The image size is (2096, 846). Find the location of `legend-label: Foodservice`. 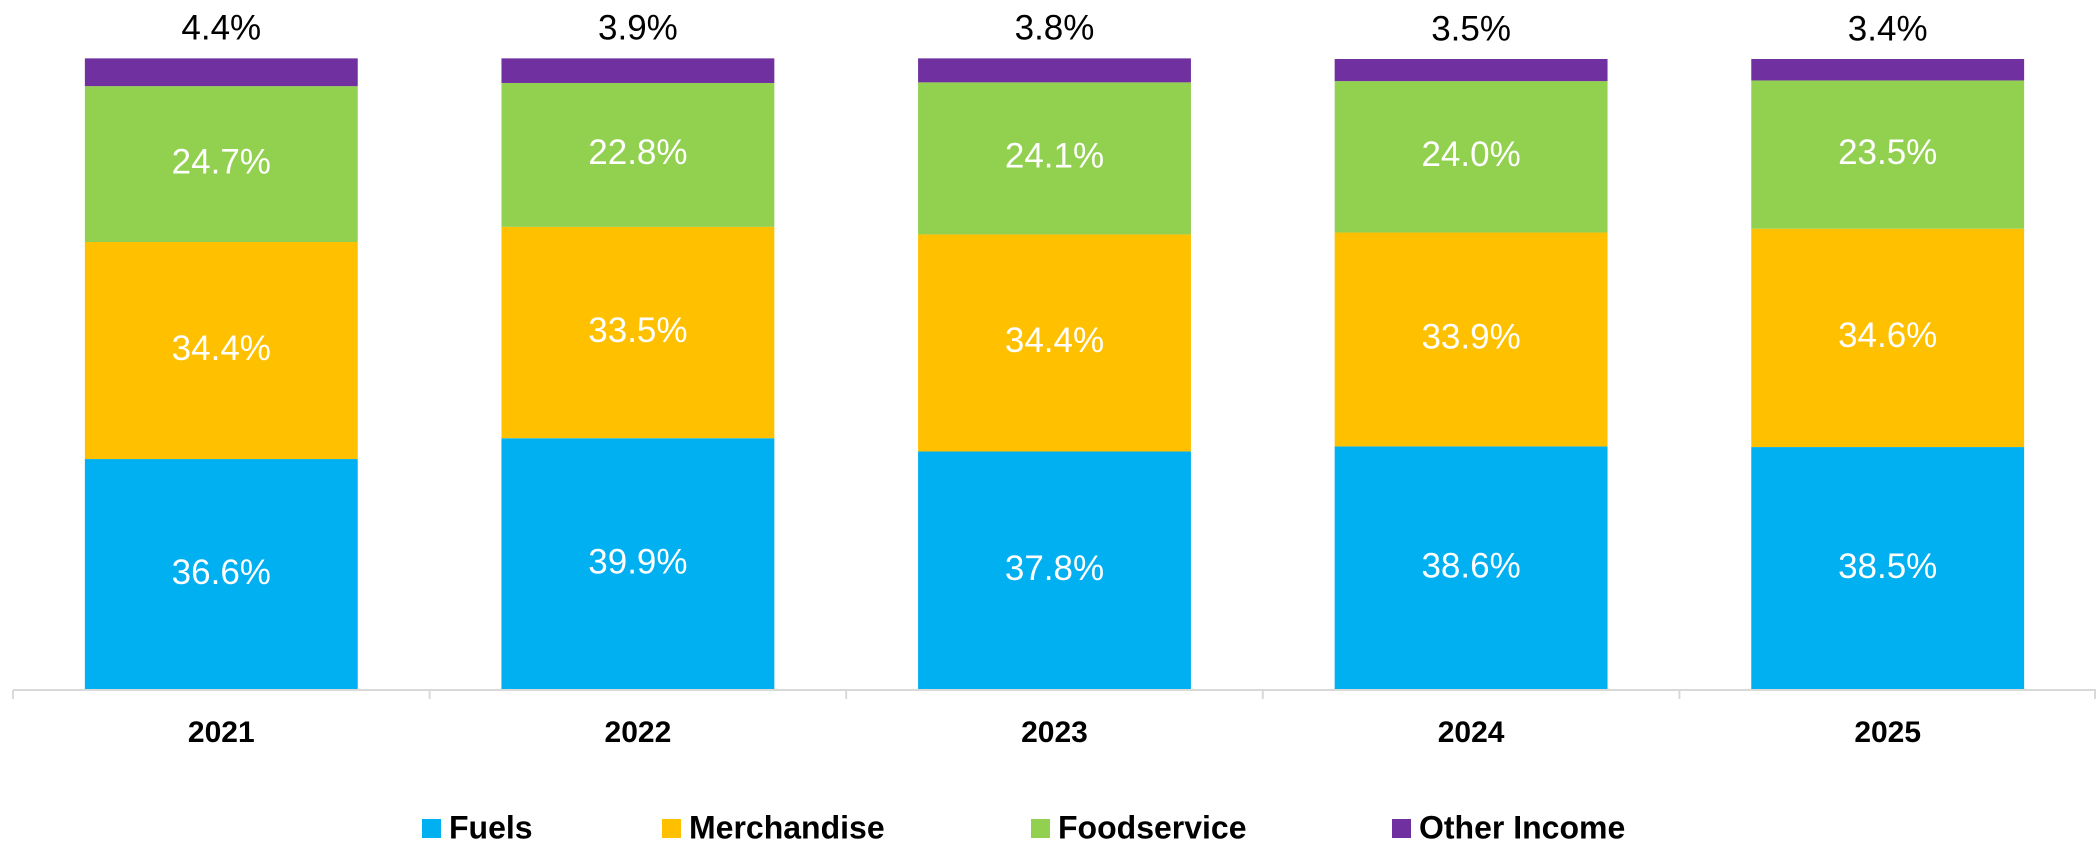

legend-label: Foodservice is located at coordinates (1152, 827).